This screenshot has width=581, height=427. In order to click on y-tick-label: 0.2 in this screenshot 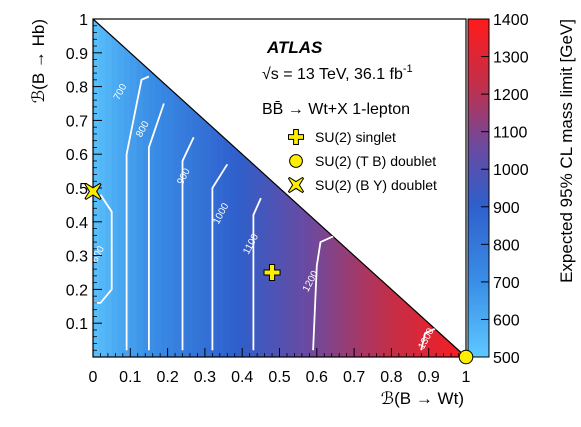, I will do `click(77, 290)`.